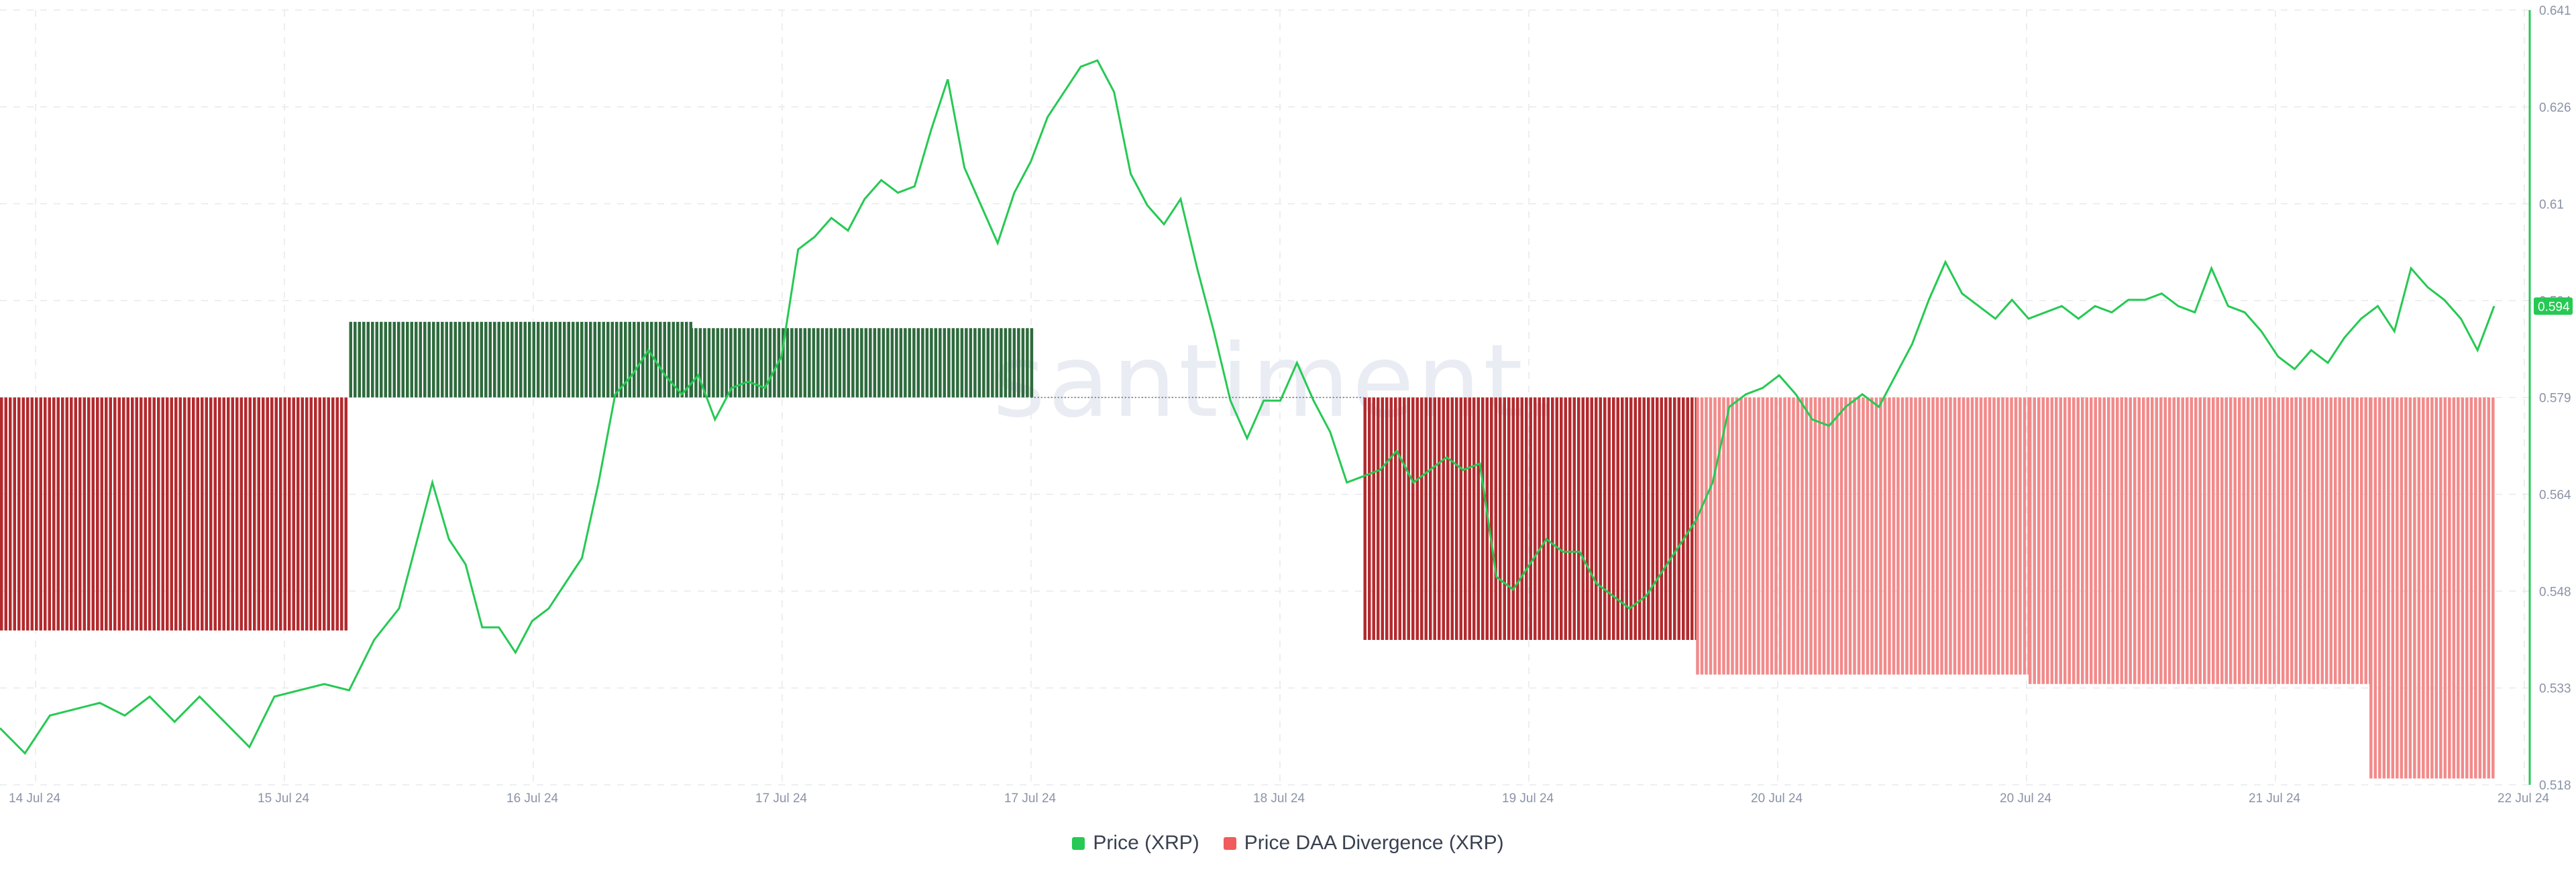 Image resolution: width=2576 pixels, height=872 pixels. I want to click on x-tick-label: 14 Jul 24, so click(35, 799).